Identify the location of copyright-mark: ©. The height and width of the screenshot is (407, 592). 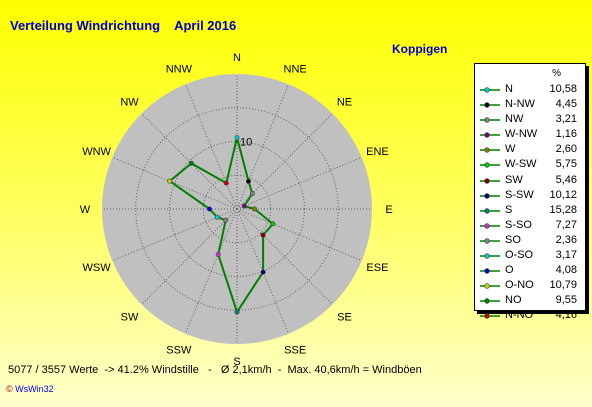
(9, 389).